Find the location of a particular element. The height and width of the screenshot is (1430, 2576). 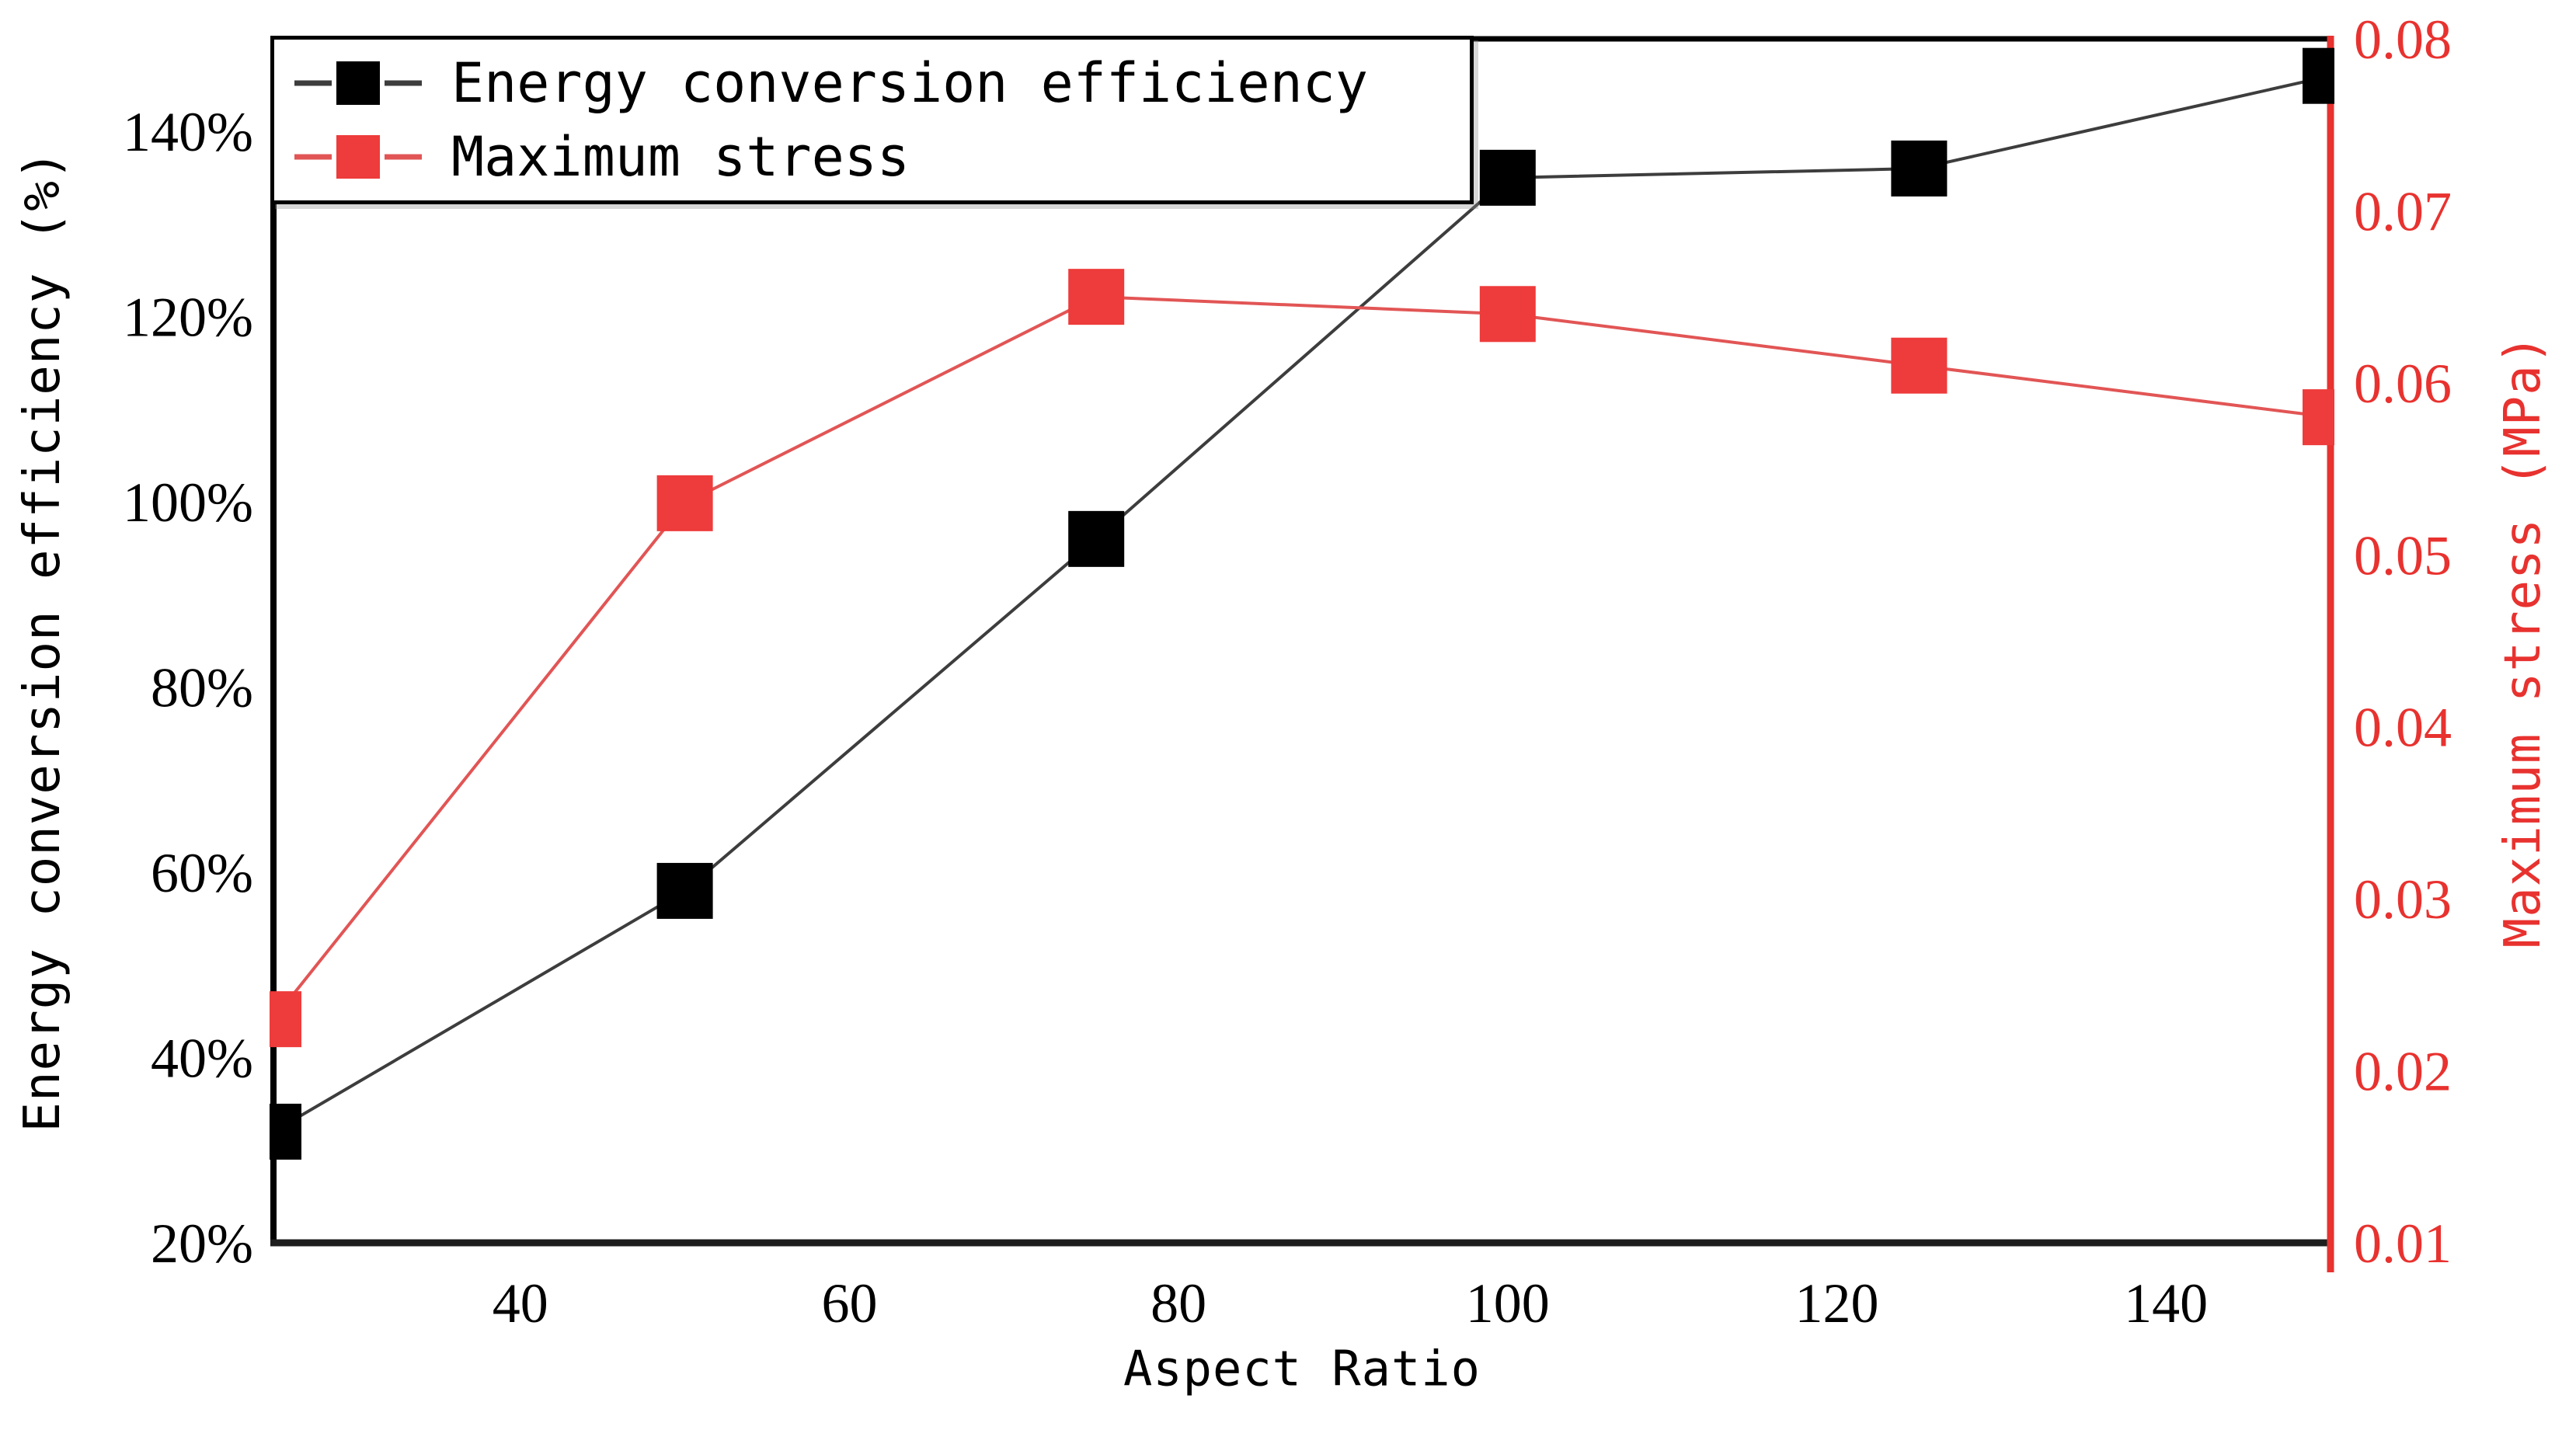

data-point-efficiency-x75 is located at coordinates (1096, 538).